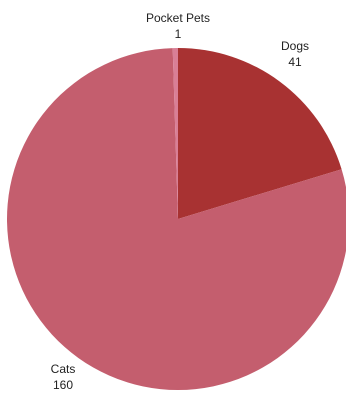 The height and width of the screenshot is (393, 346). I want to click on slice-value-label: 1, so click(178, 34).